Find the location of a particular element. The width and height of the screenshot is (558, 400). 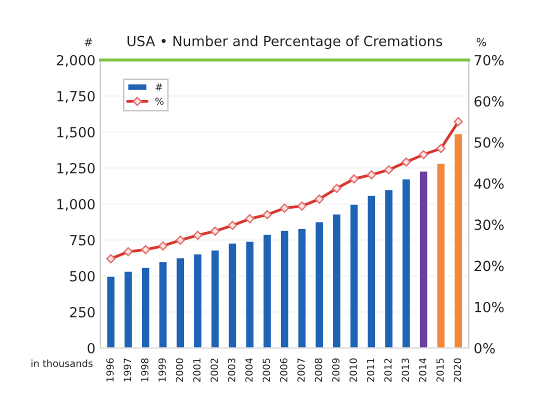

x-tick-label: 2013 is located at coordinates (406, 370).